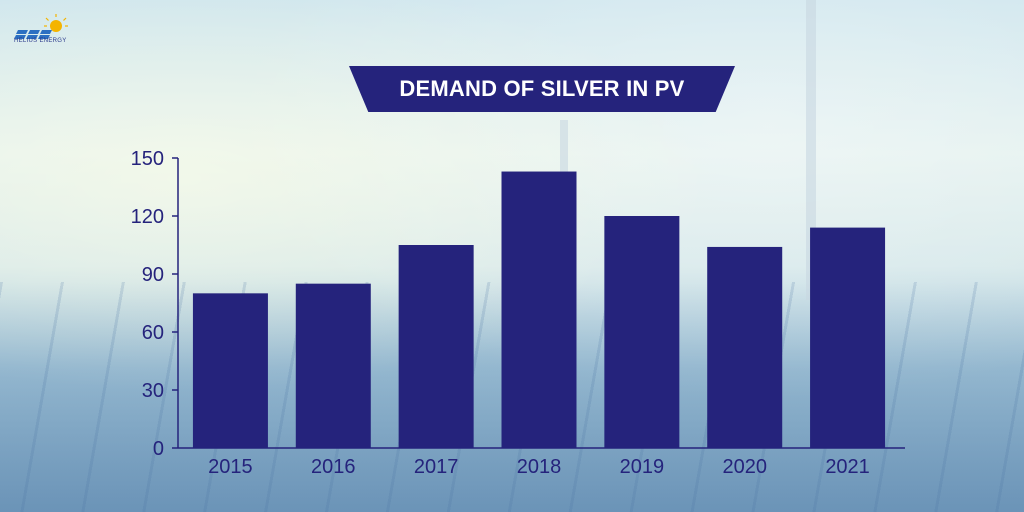  I want to click on y-tick-label: 120, so click(147, 217).